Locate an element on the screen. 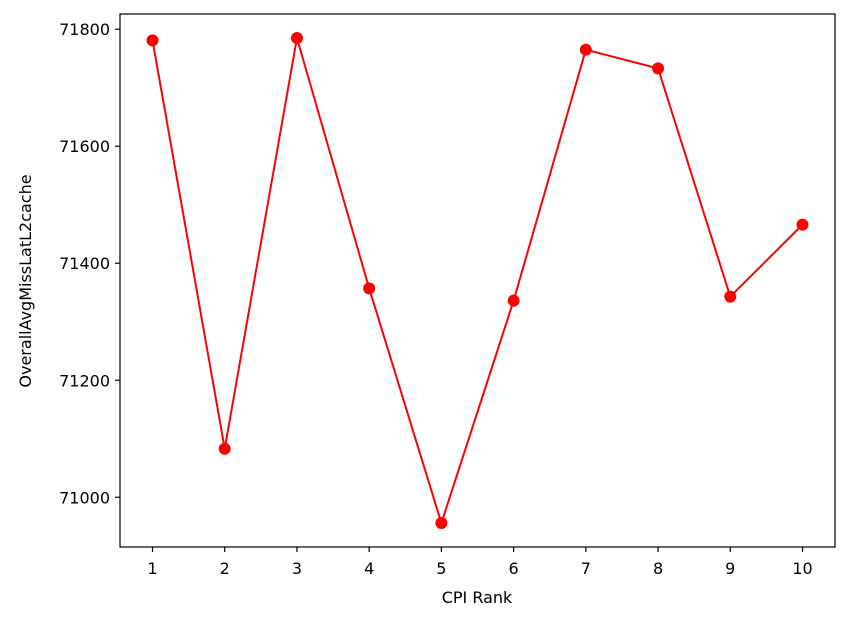 The width and height of the screenshot is (848, 621). x-tick-label: 8 is located at coordinates (658, 568).